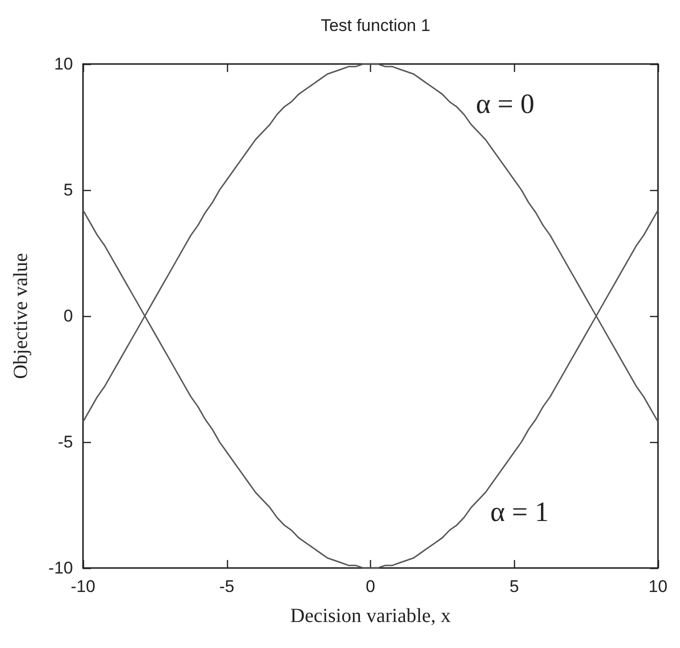 This screenshot has height=648, width=680. What do you see at coordinates (60, 568) in the screenshot?
I see `y-tick-label: -10` at bounding box center [60, 568].